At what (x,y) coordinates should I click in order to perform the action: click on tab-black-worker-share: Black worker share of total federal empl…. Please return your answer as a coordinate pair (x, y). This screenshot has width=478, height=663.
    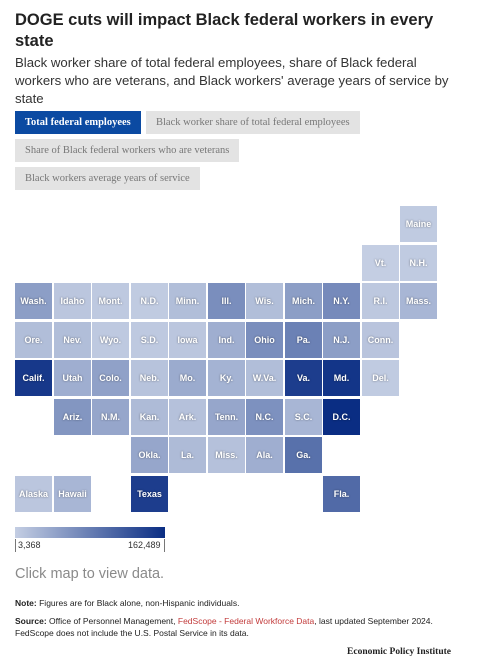
    Looking at the image, I should click on (253, 122).